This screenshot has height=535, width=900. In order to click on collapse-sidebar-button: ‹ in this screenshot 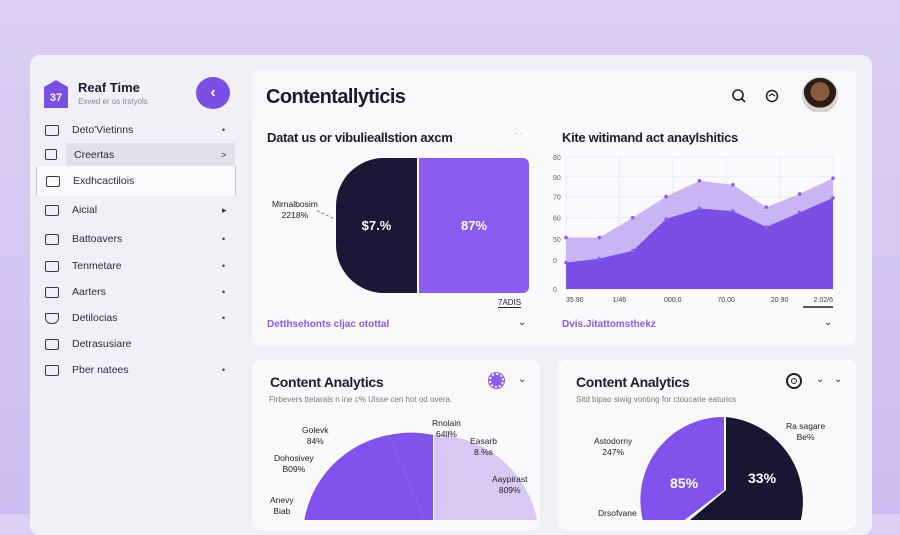, I will do `click(213, 93)`.